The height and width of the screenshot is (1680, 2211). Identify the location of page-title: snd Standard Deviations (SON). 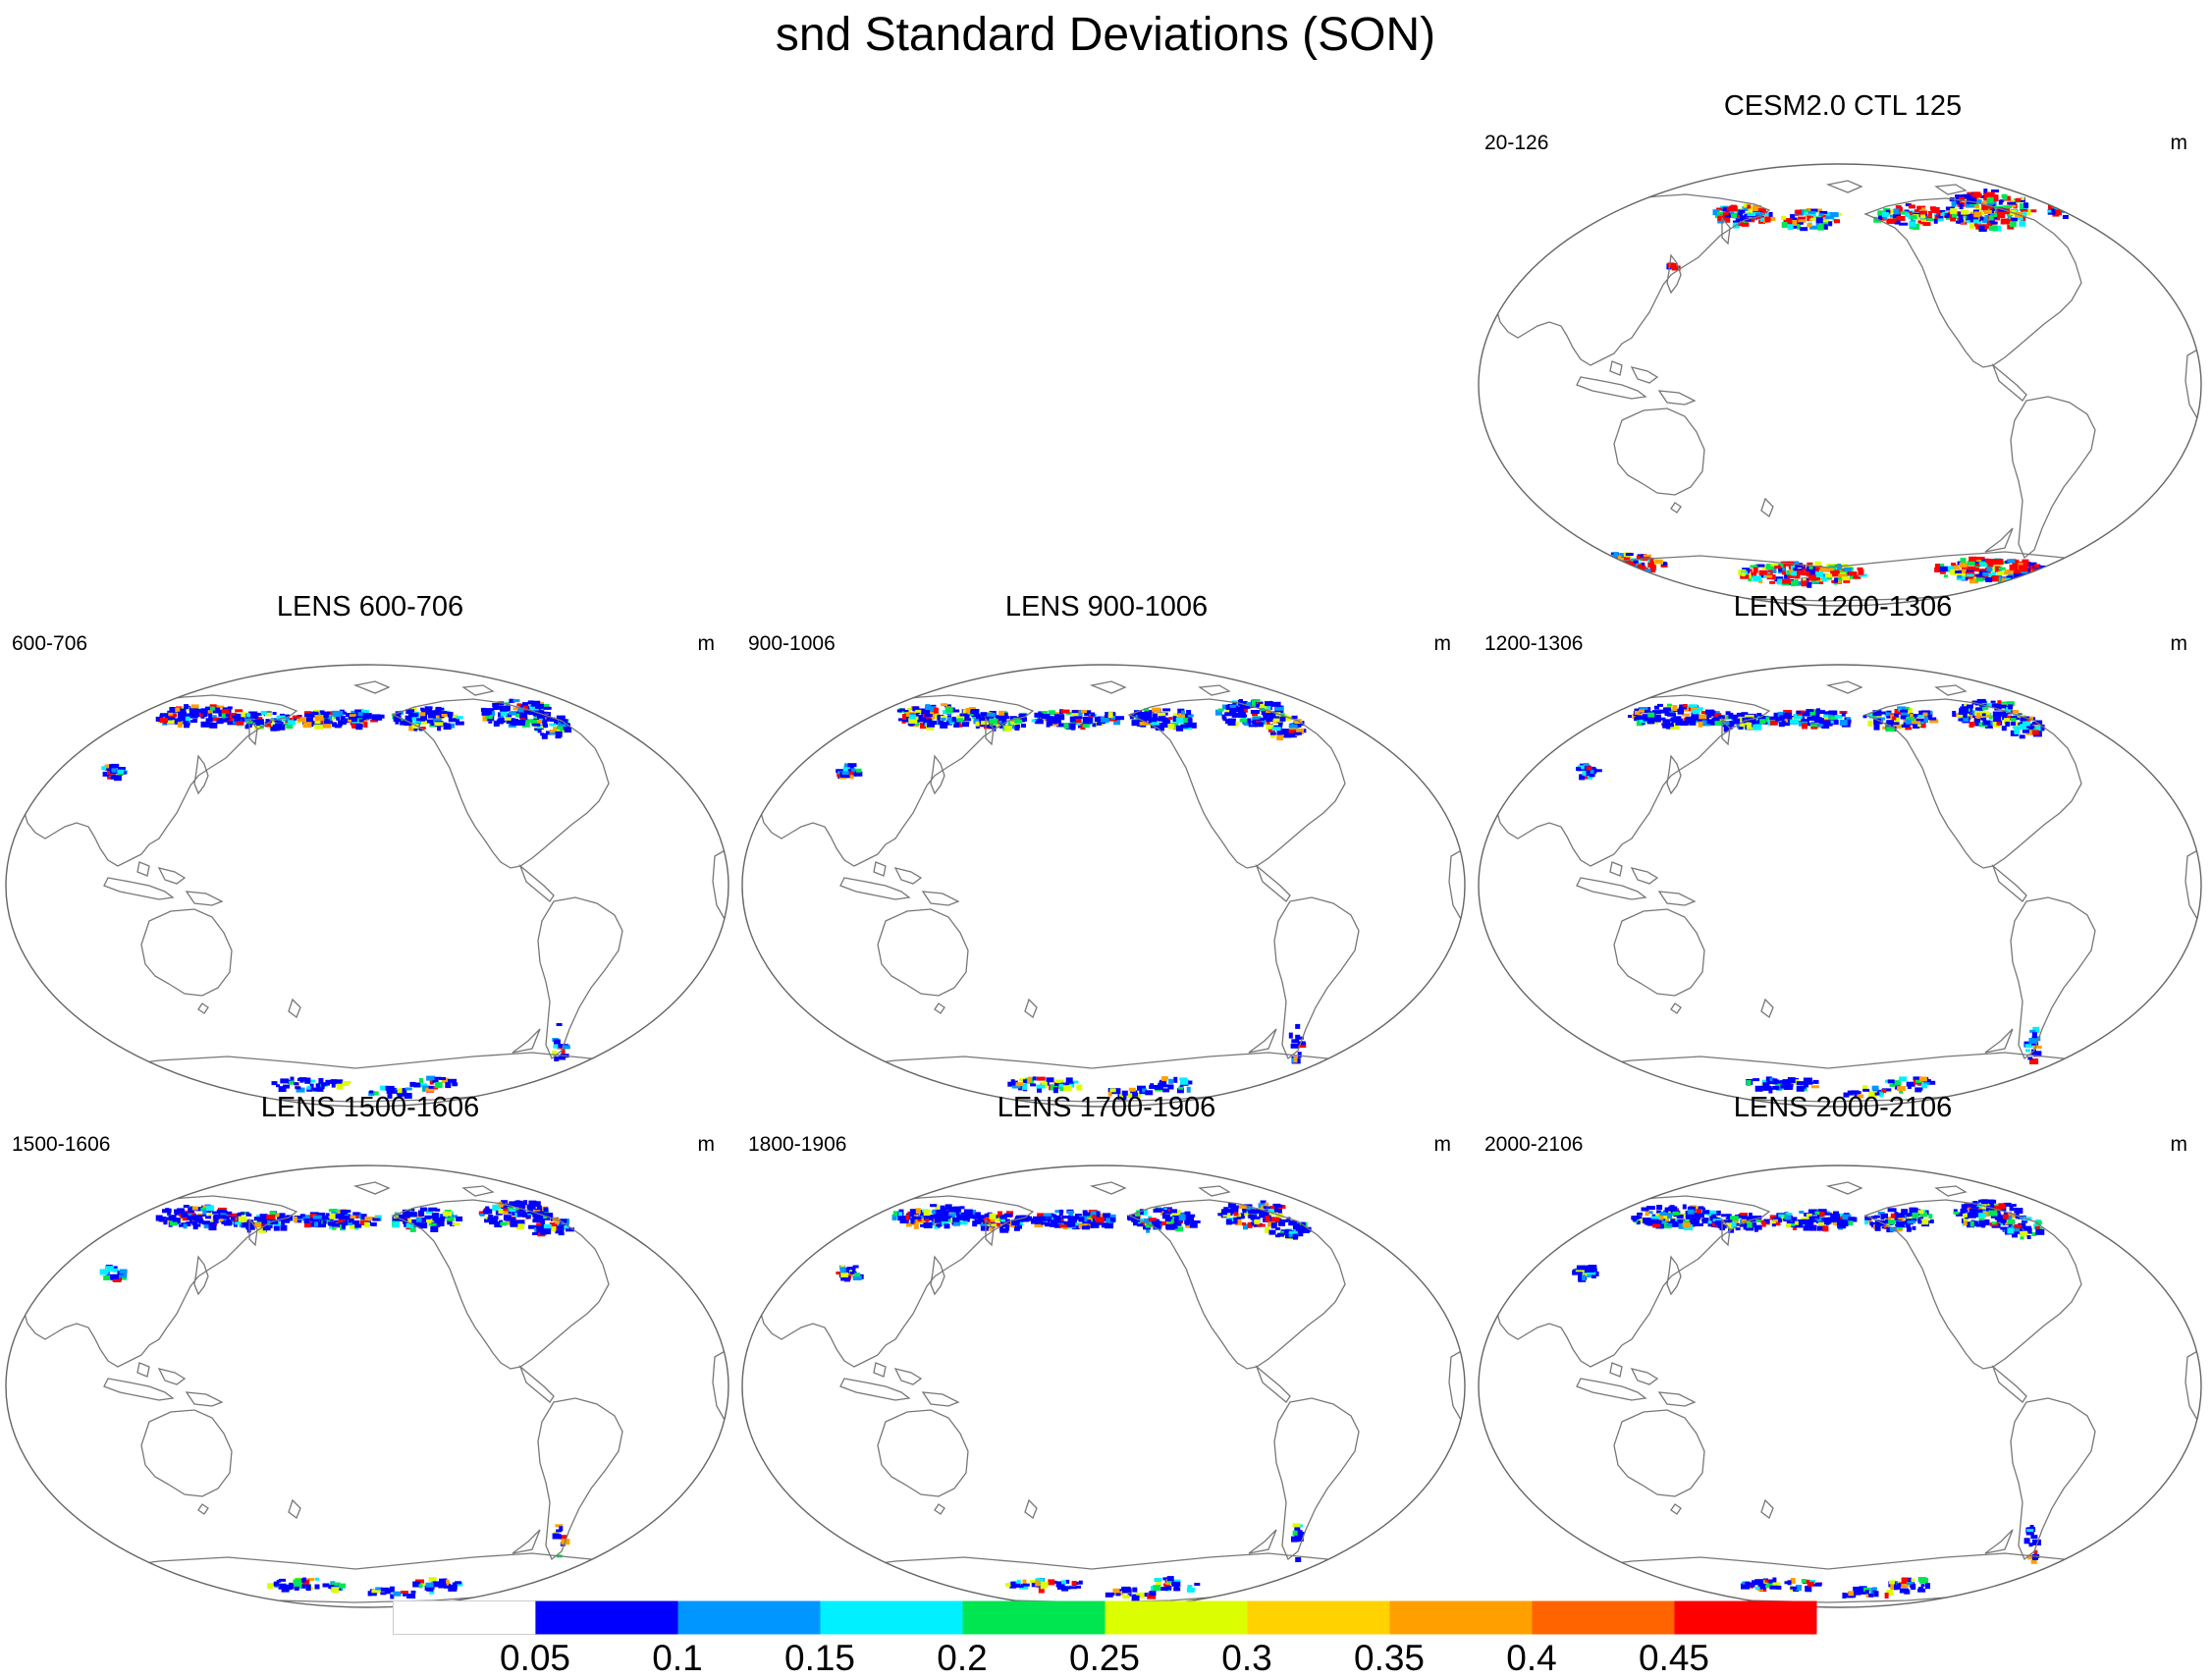
(1105, 35).